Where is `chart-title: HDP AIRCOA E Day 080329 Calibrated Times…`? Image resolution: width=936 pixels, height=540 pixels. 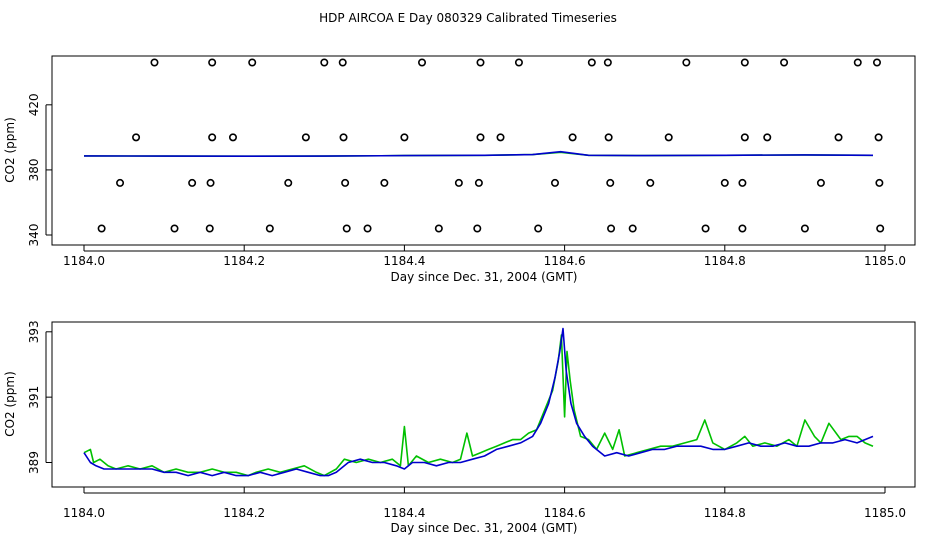 chart-title: HDP AIRCOA E Day 080329 Calibrated Times… is located at coordinates (468, 18).